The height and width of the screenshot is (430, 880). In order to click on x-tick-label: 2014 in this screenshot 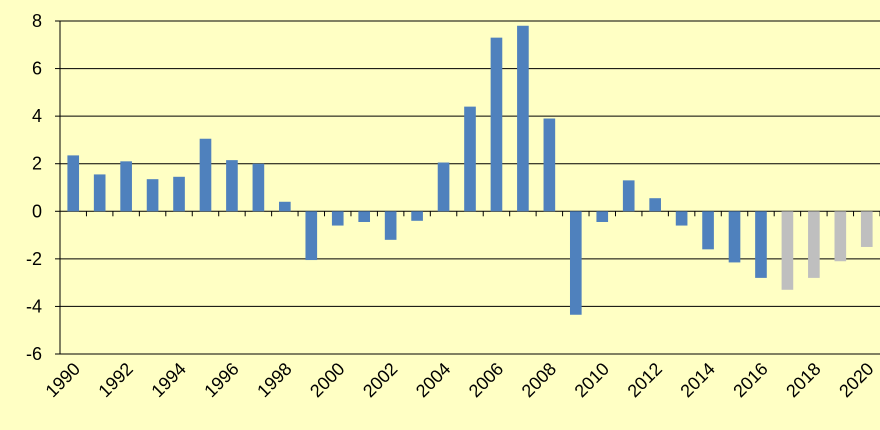, I will do `click(697, 380)`.